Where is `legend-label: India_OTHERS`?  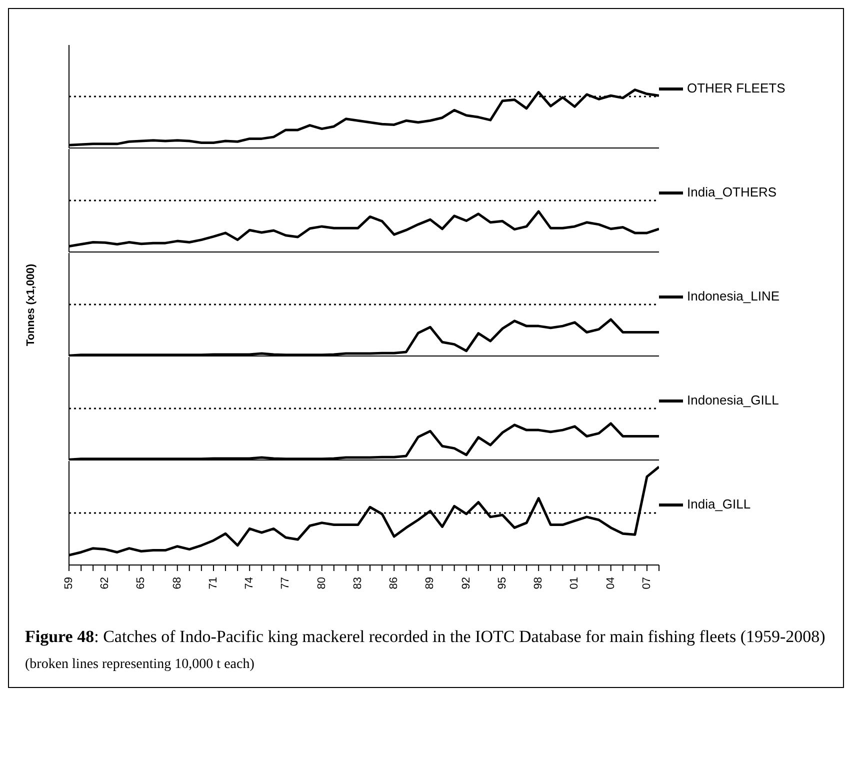 legend-label: India_OTHERS is located at coordinates (732, 192).